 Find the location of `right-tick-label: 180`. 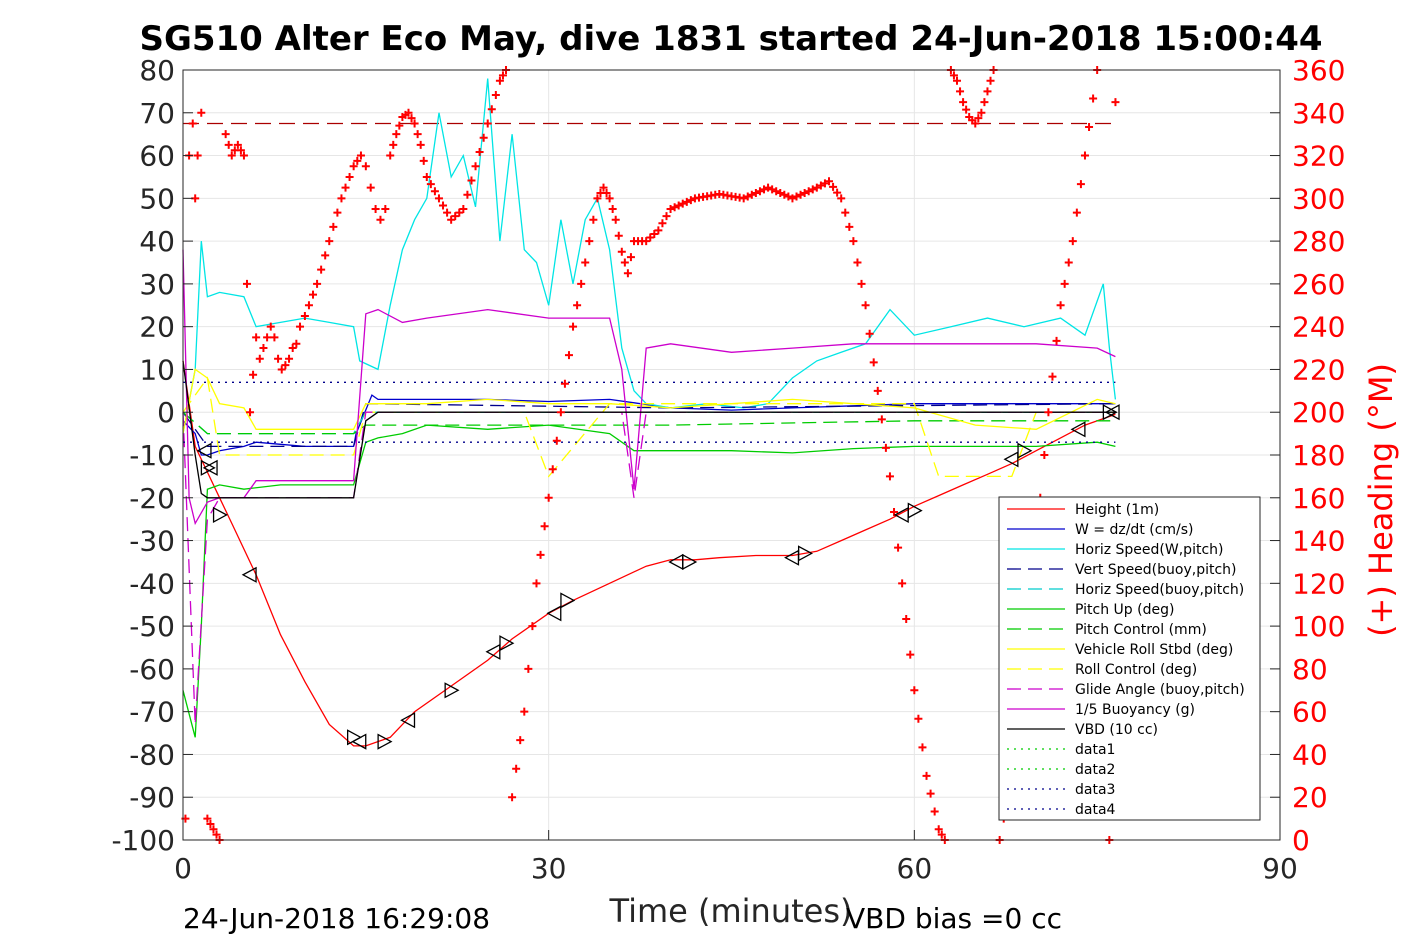

right-tick-label: 180 is located at coordinates (1318, 455).